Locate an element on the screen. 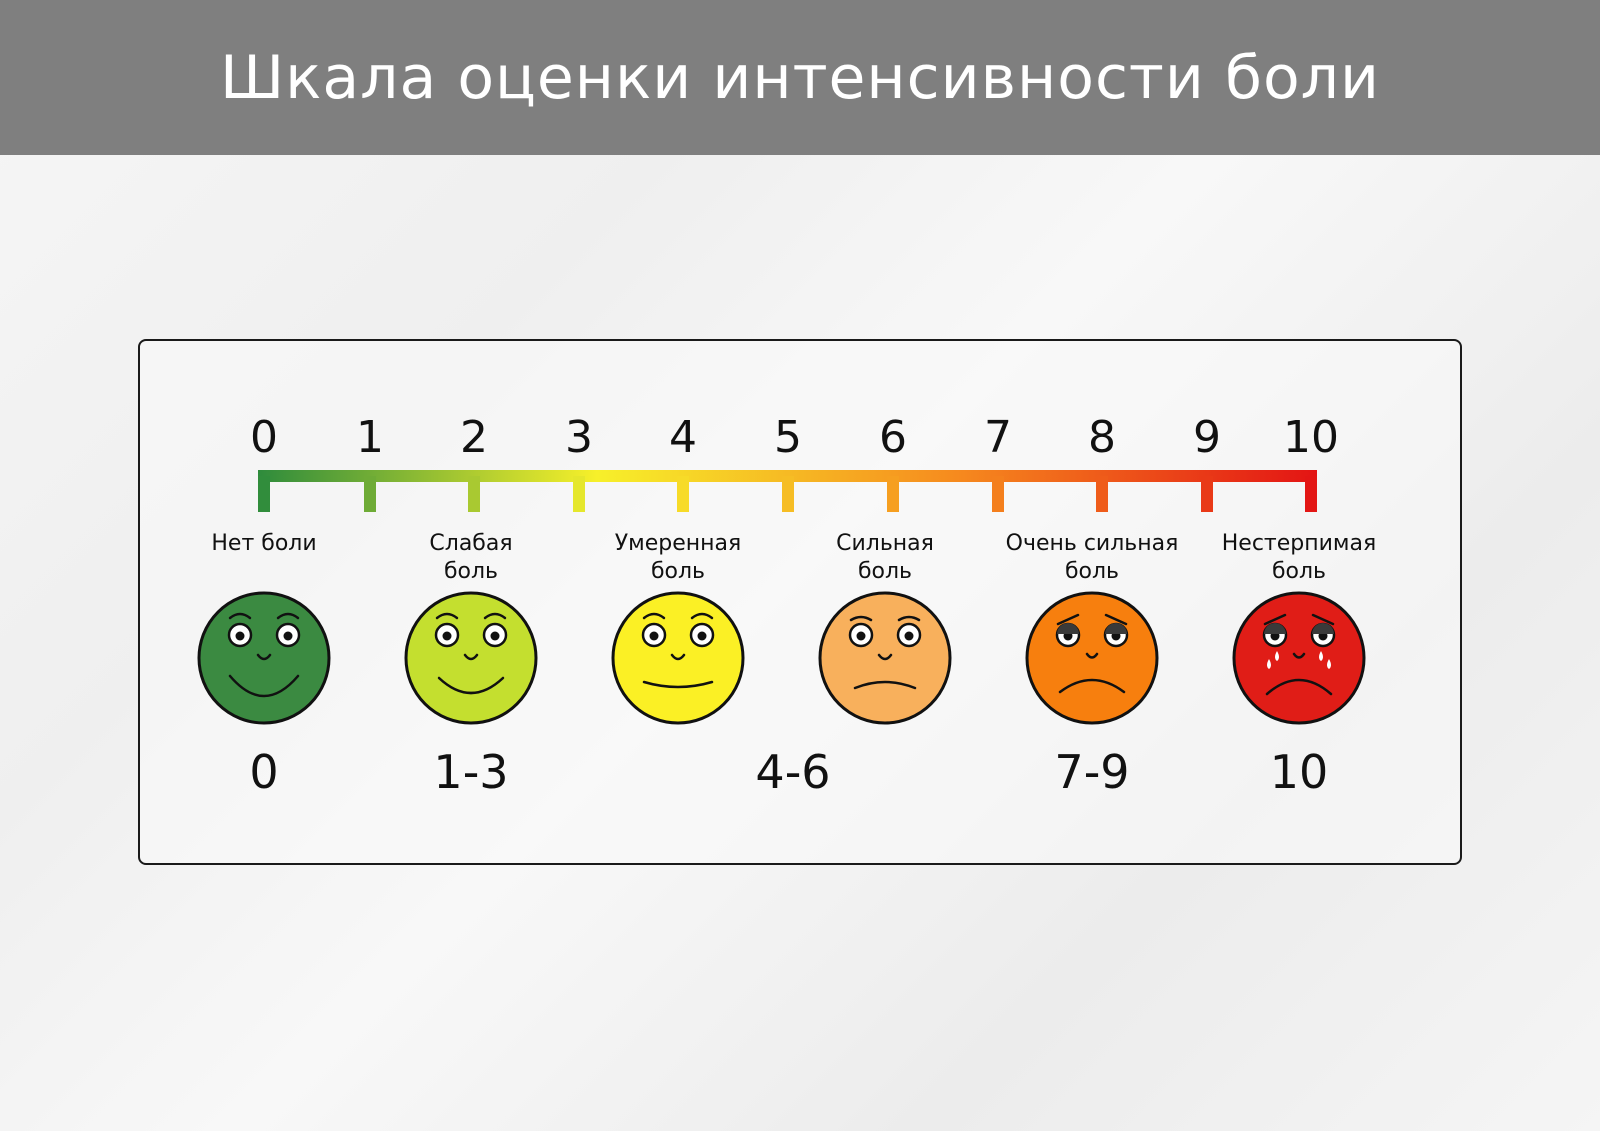 The width and height of the screenshot is (1600, 1131). range-0: 0 is located at coordinates (263, 772).